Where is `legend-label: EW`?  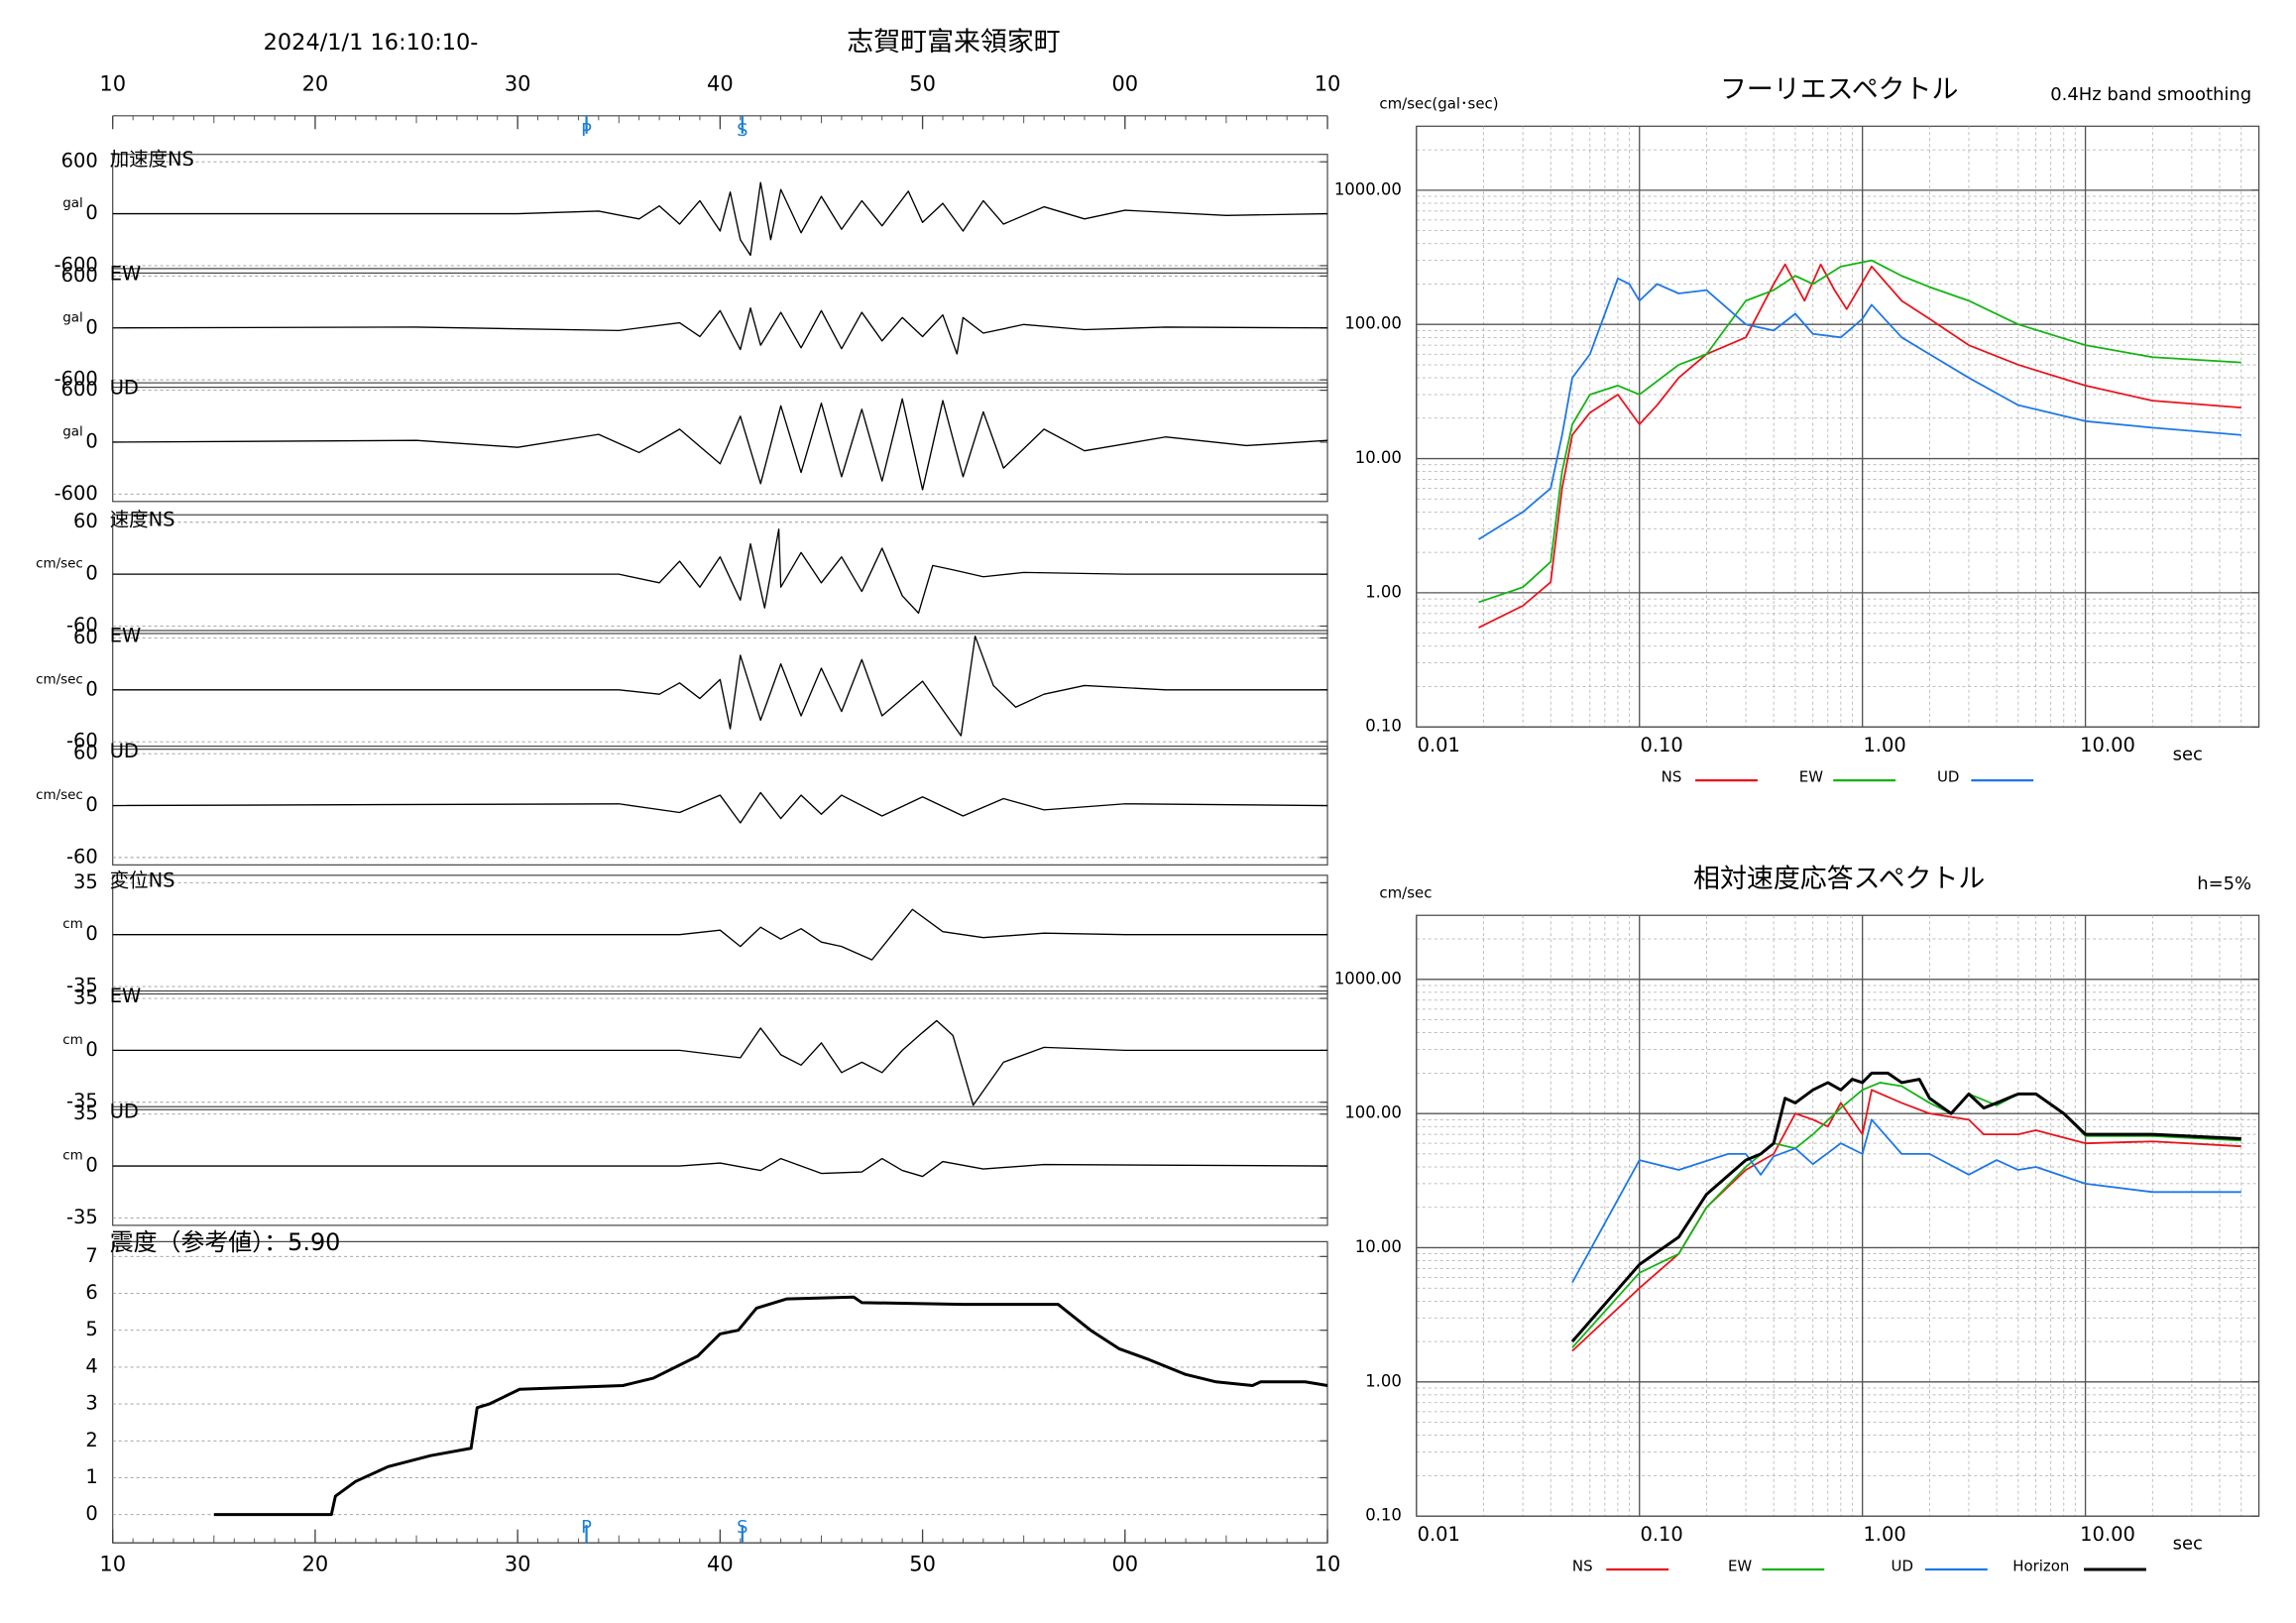
legend-label: EW is located at coordinates (1740, 1566).